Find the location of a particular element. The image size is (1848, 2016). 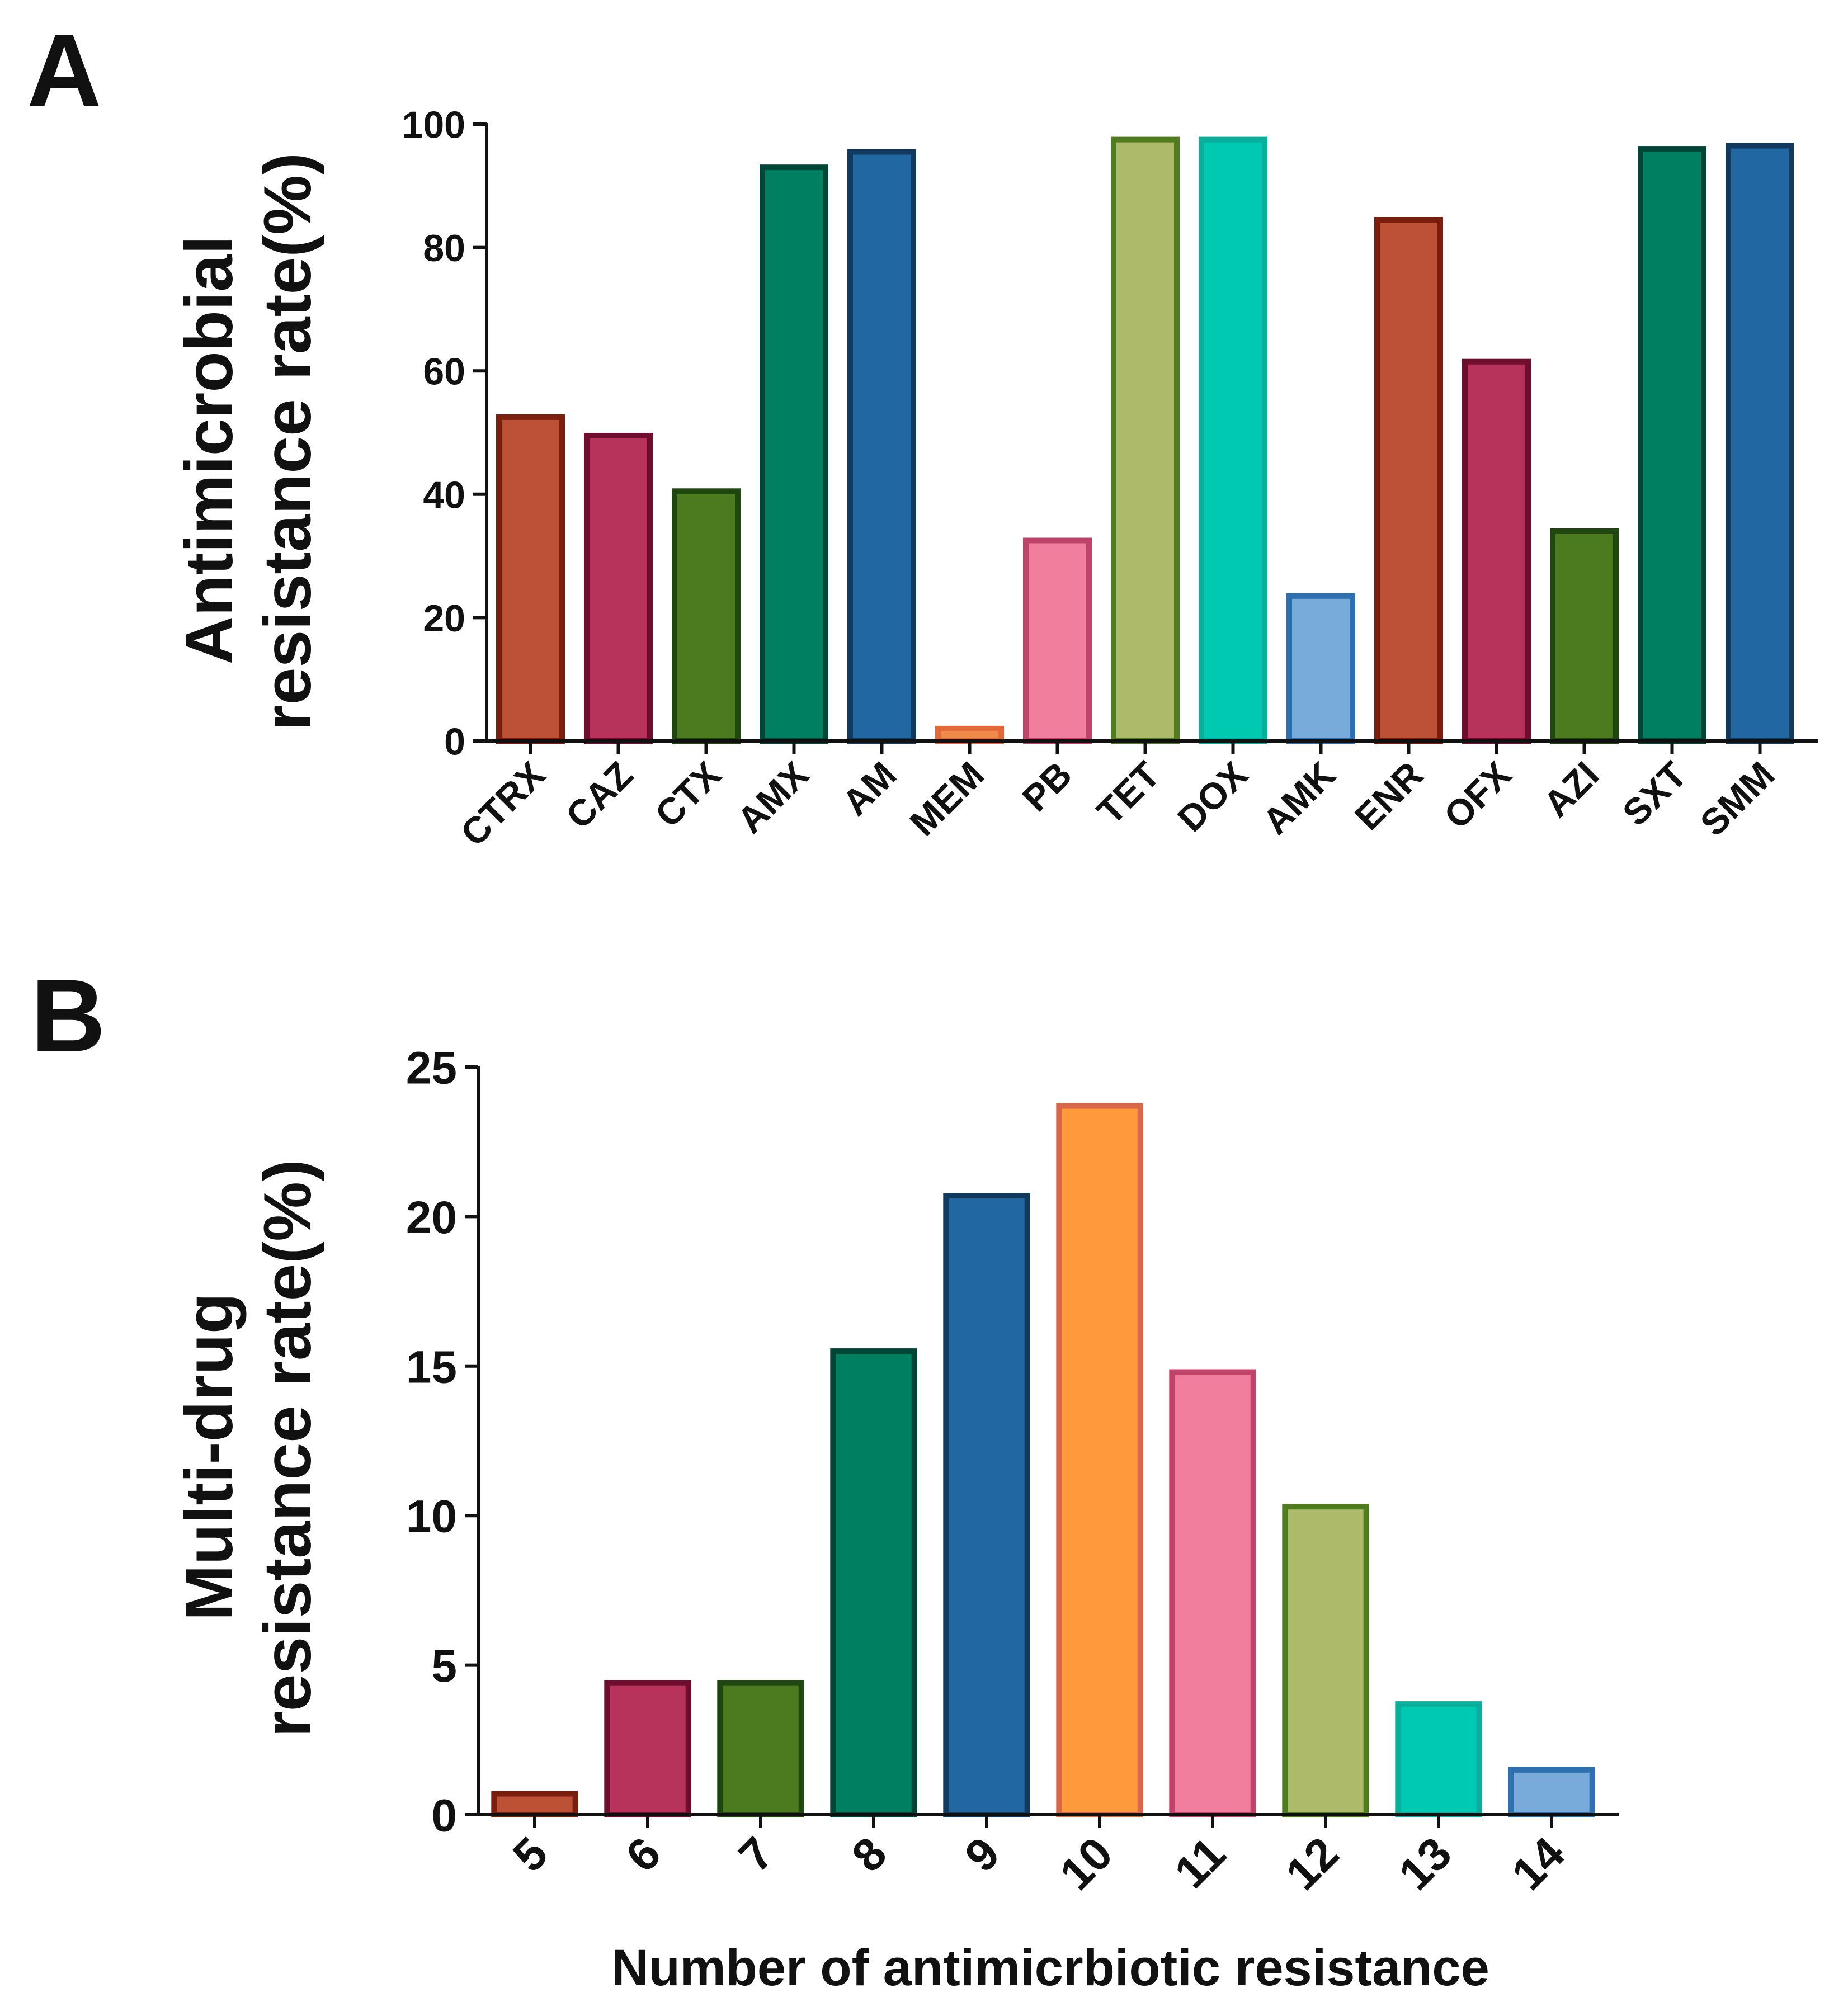

panel-a-bar-pb is located at coordinates (1057, 641).